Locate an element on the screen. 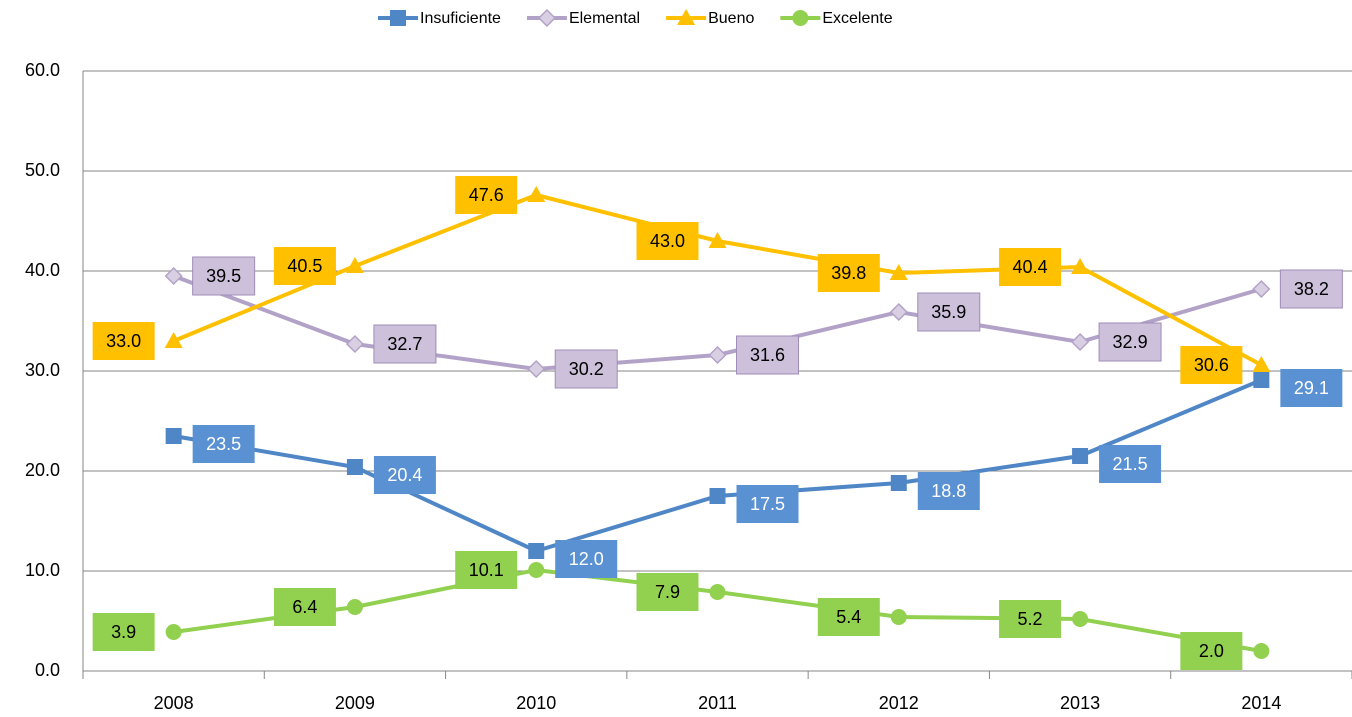  data-label: 21.5 is located at coordinates (1130, 464).